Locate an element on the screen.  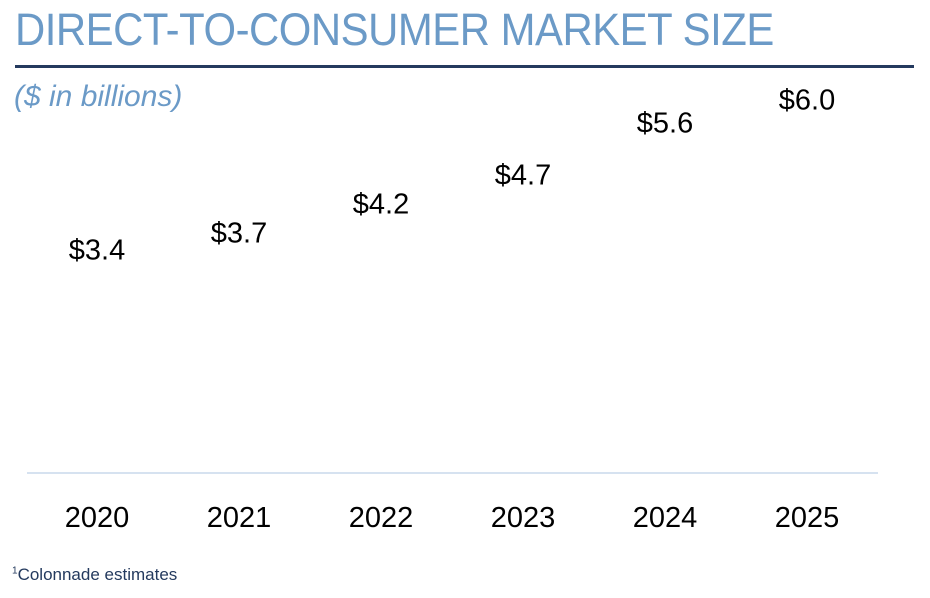
bar-2021 is located at coordinates (239, 370).